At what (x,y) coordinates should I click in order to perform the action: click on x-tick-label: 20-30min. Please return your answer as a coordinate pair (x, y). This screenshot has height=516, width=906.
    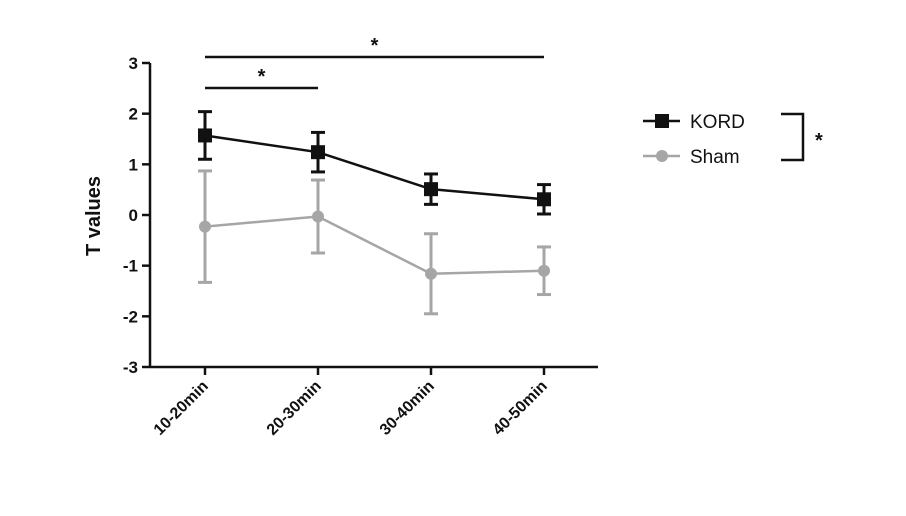
    Looking at the image, I should click on (294, 408).